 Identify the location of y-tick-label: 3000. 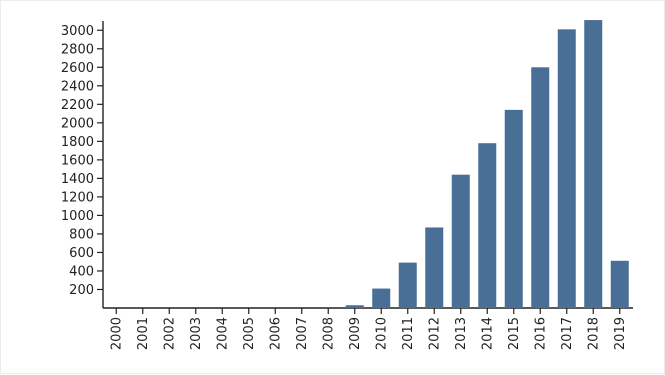
(77, 31).